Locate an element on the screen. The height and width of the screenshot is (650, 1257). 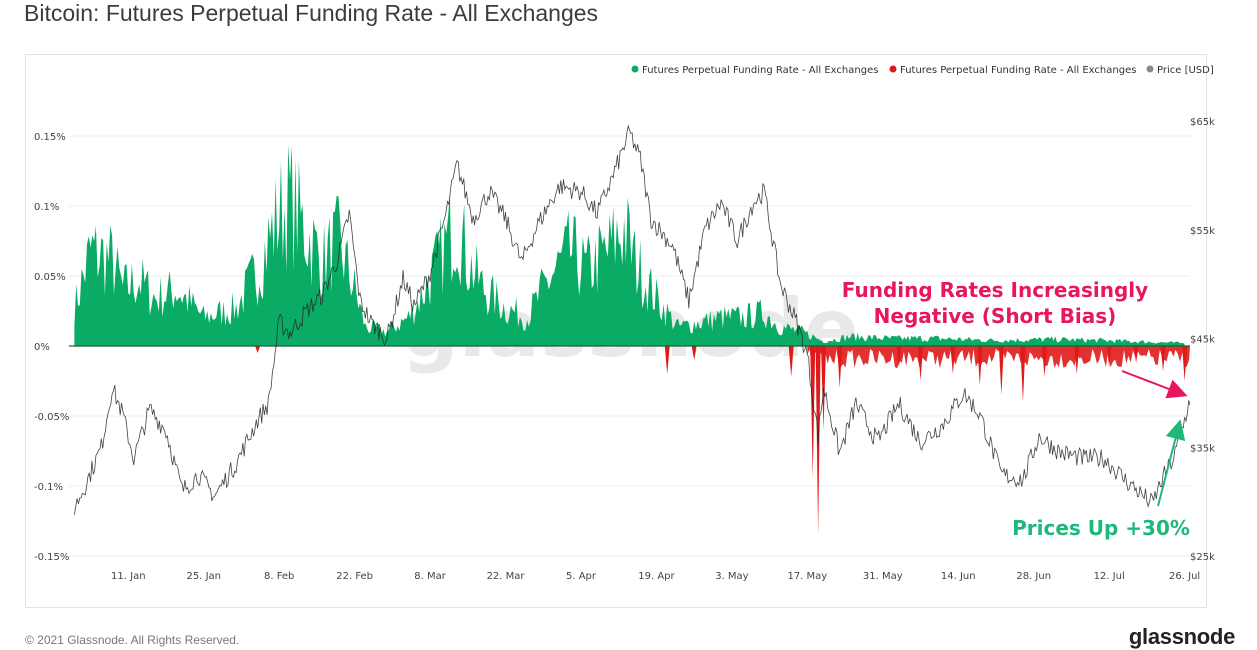
x-tick-label: 11. Jan is located at coordinates (128, 576).